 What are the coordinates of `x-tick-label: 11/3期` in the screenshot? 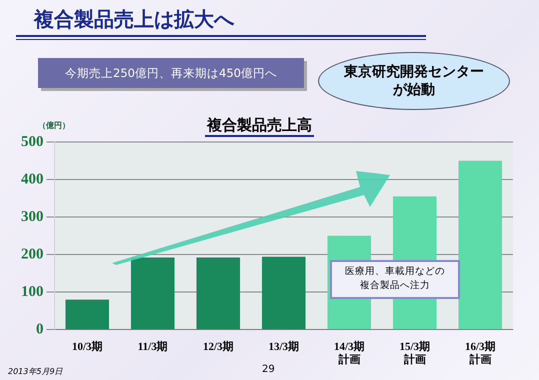 It's located at (153, 347).